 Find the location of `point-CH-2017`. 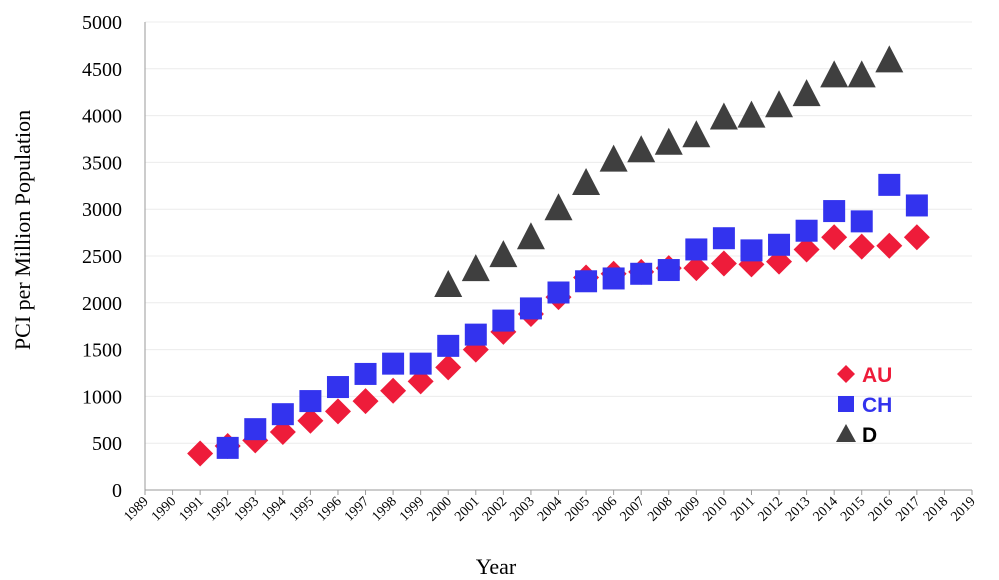

point-CH-2017 is located at coordinates (916, 205).